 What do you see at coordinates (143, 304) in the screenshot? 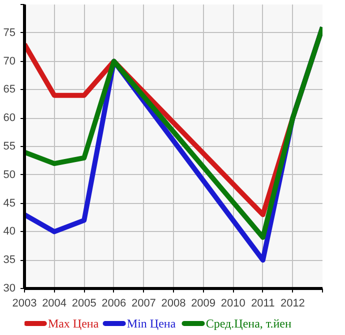
I see `x-tick-label: 2007` at bounding box center [143, 304].